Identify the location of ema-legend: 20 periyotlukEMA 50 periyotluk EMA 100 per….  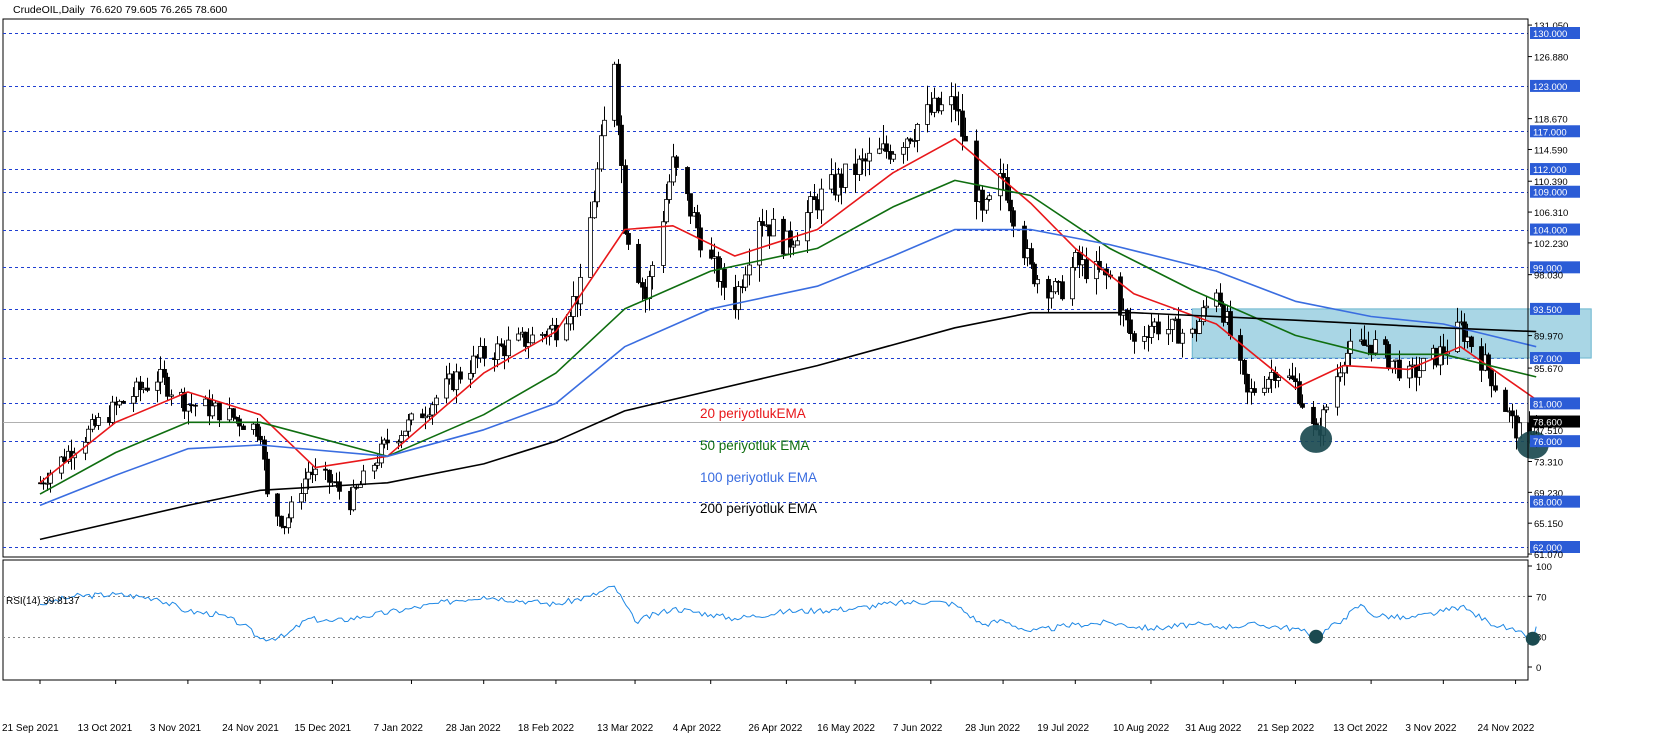
(758, 461).